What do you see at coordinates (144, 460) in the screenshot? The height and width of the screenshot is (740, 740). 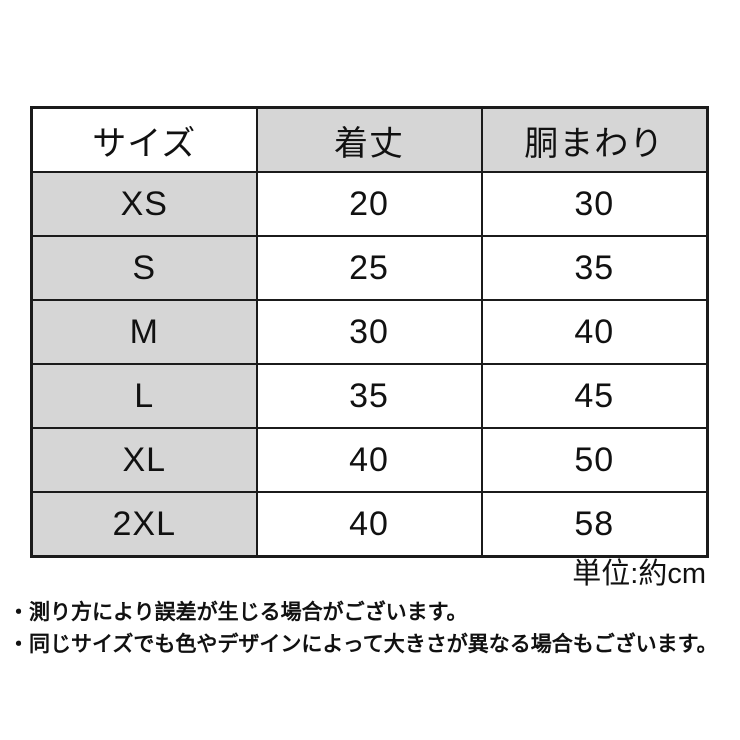 I see `row-label-xl: XL` at bounding box center [144, 460].